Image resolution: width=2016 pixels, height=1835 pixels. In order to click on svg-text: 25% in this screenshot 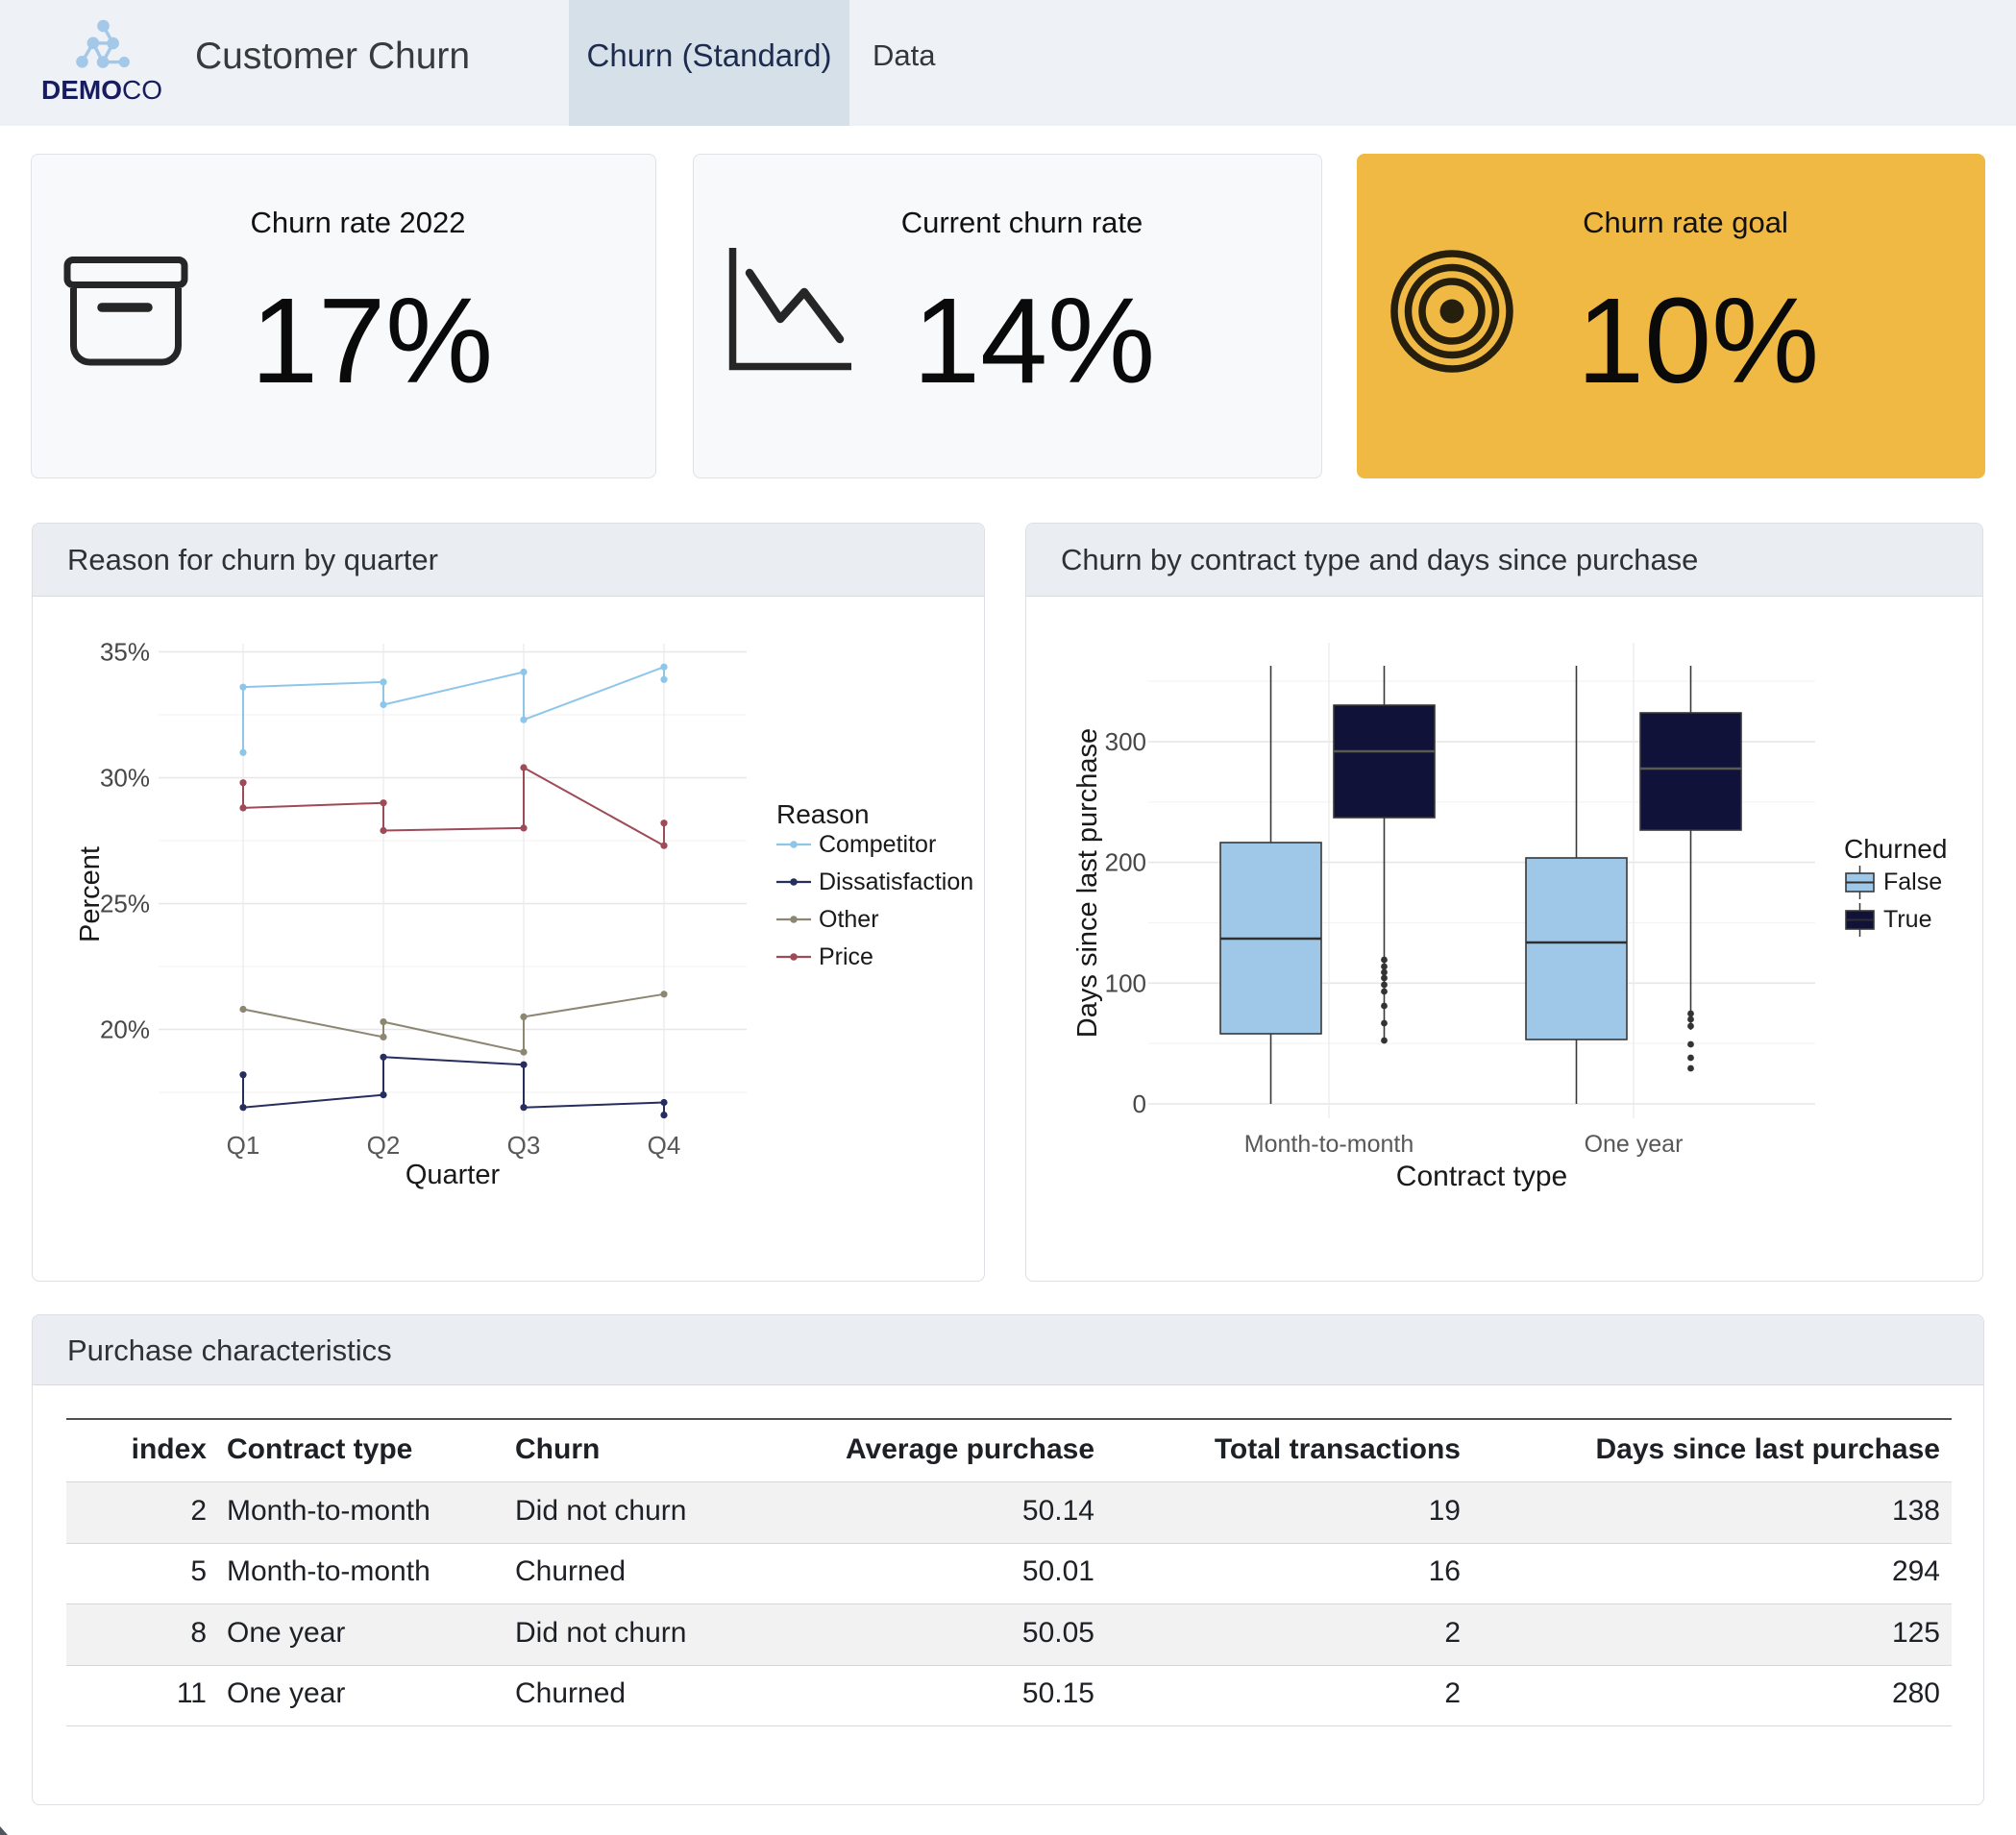, I will do `click(125, 904)`.